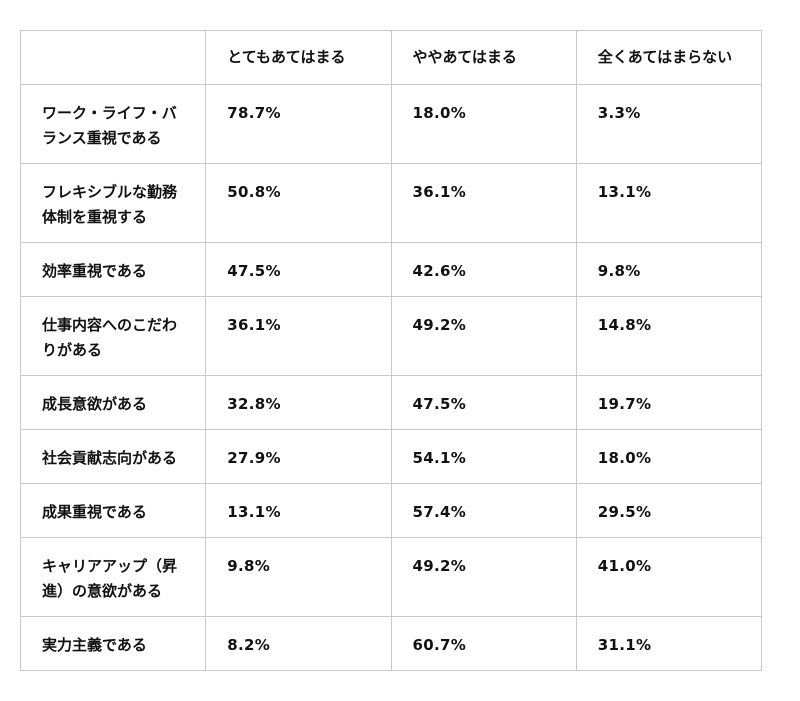 This screenshot has height=701, width=800. I want to click on header-not-at-all: 全くあてはまらない, so click(669, 57).